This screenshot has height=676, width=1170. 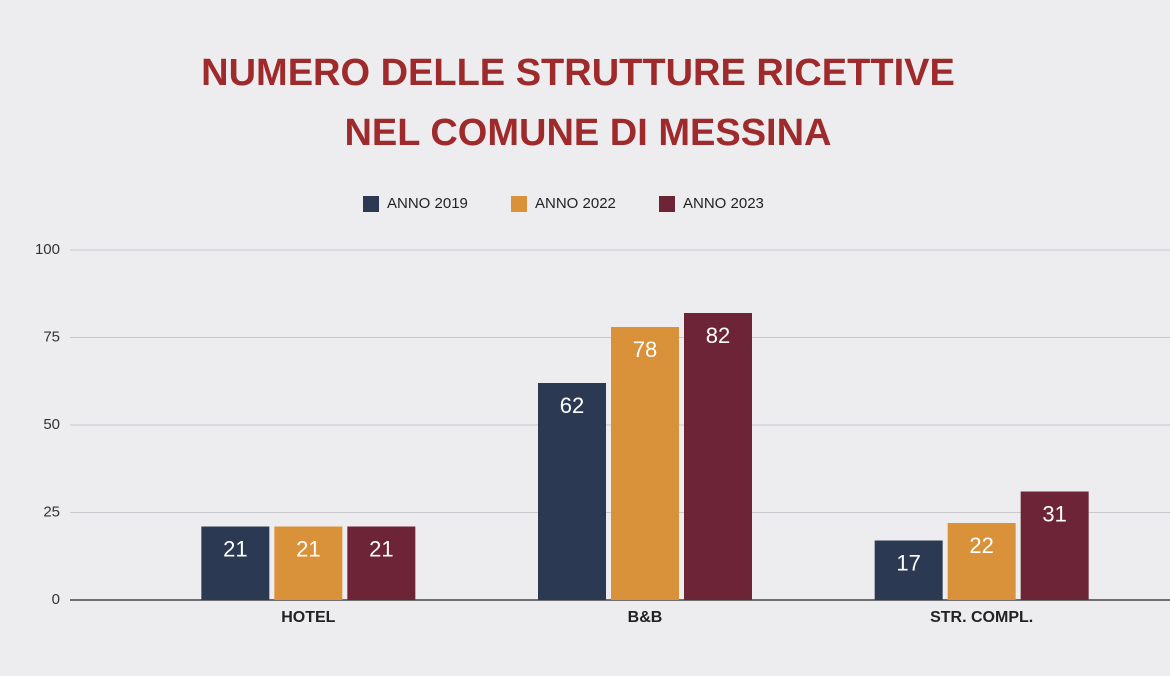 I want to click on data-label: 78, so click(x=645, y=349).